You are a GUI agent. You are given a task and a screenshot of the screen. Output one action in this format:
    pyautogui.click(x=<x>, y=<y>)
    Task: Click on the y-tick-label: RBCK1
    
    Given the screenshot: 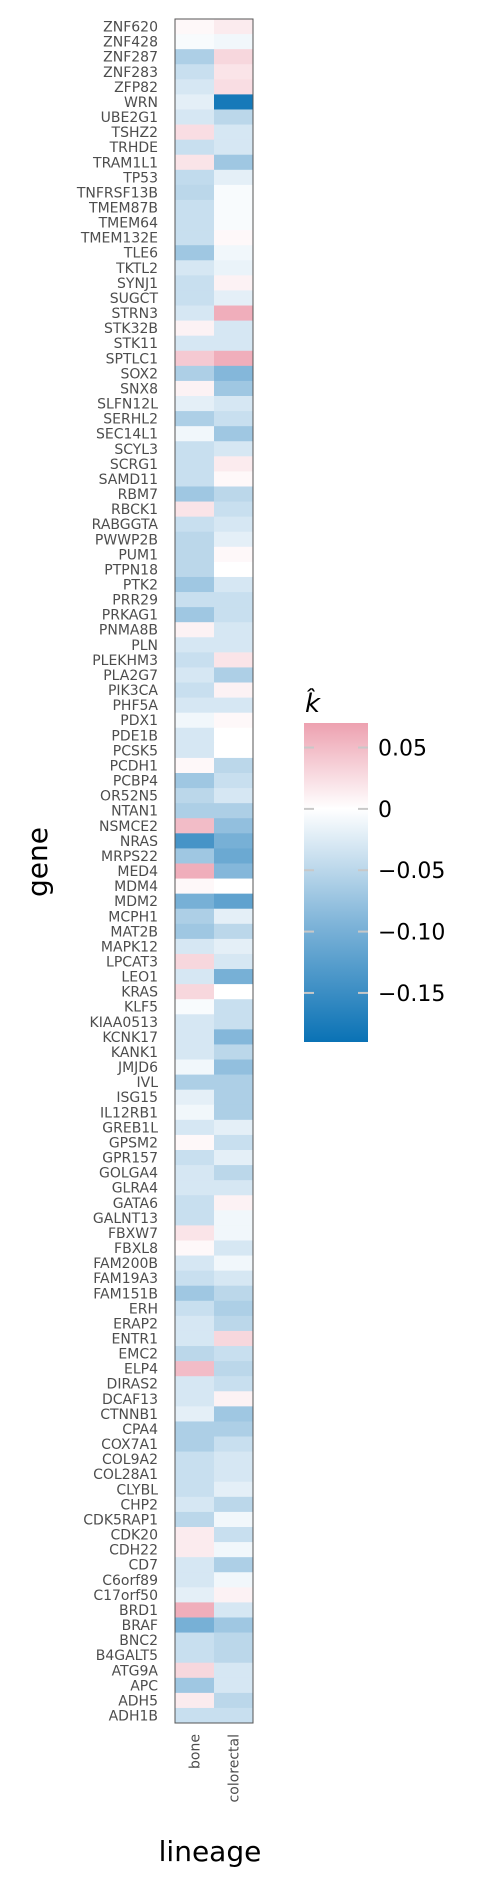 What is the action you would take?
    pyautogui.click(x=134, y=510)
    